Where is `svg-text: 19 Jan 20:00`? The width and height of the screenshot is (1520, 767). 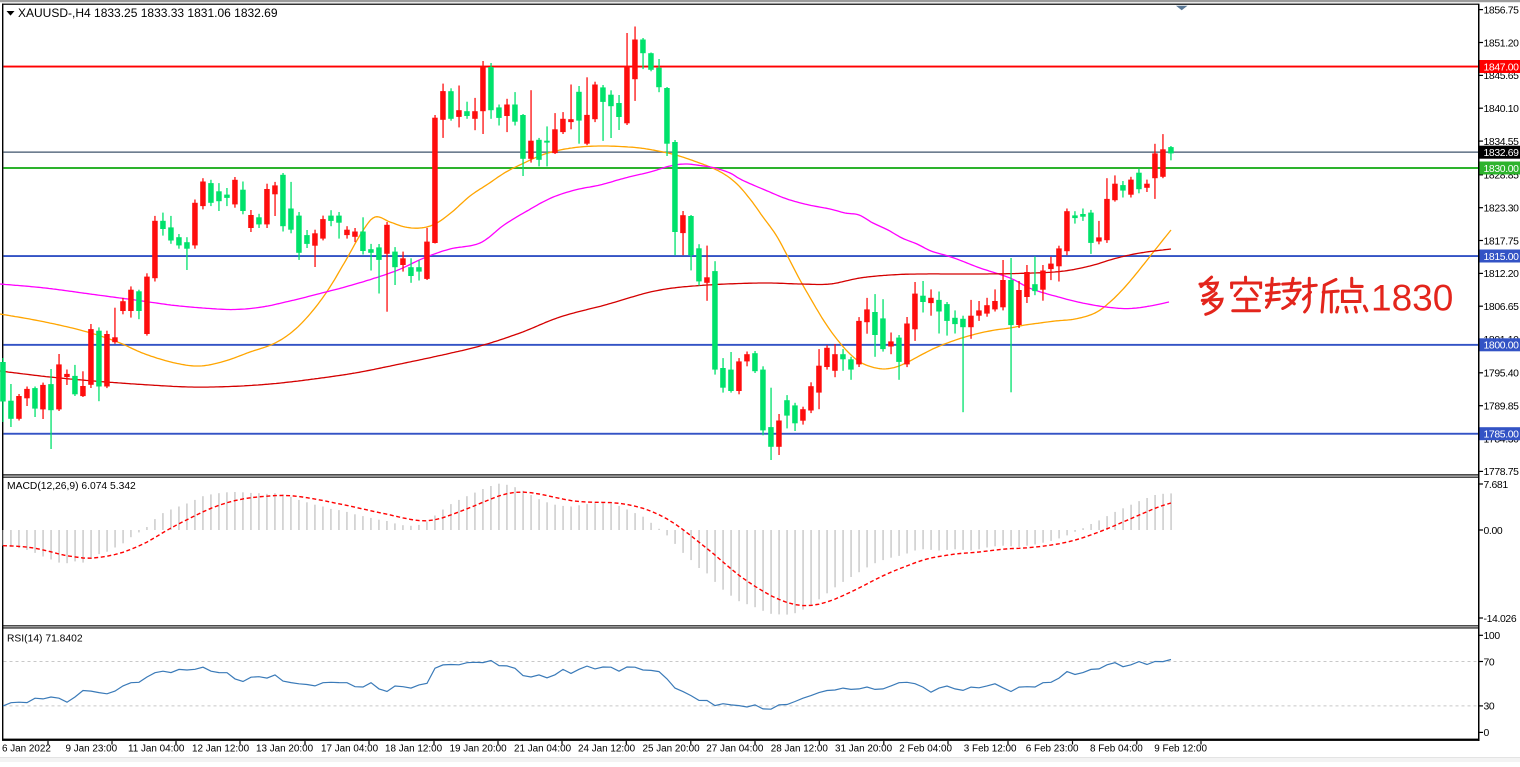
svg-text: 19 Jan 20:00 is located at coordinates (479, 749).